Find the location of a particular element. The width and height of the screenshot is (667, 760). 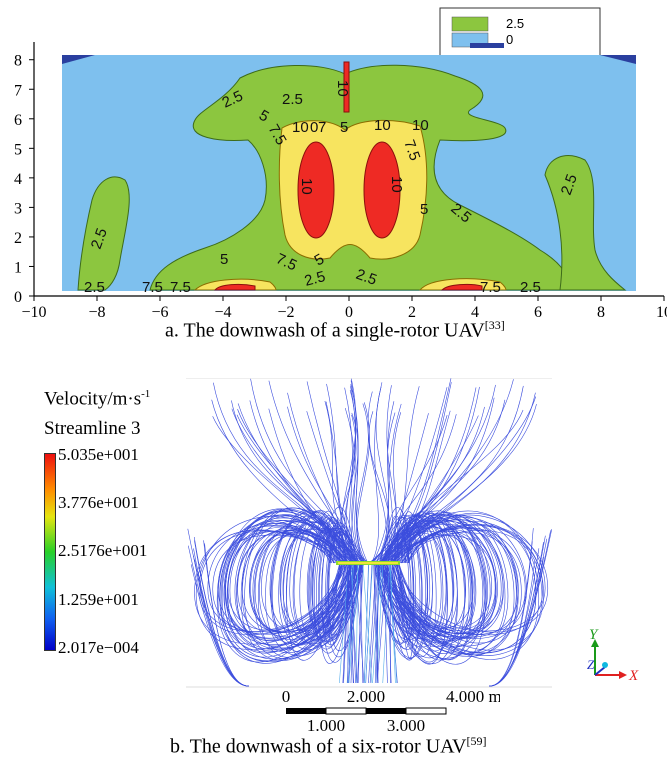

colorbar-title-text: Velocity/m·s is located at coordinates (93, 399).